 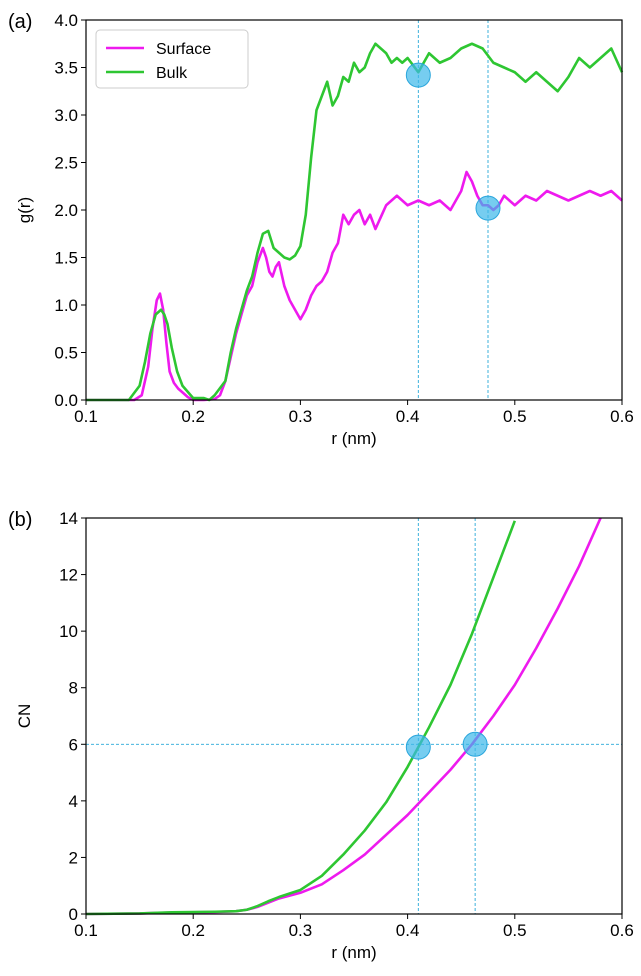 What do you see at coordinates (68, 631) in the screenshot?
I see `y-tick-label: 10` at bounding box center [68, 631].